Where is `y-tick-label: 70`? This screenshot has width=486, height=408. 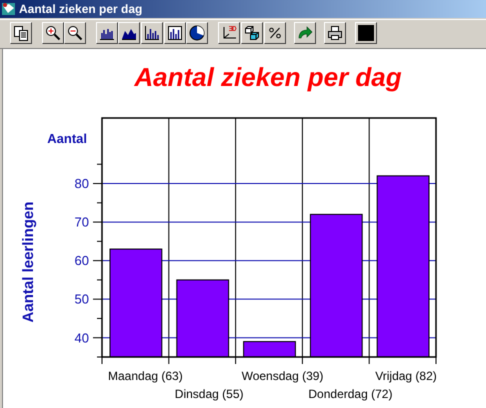
y-tick-label: 70 is located at coordinates (81, 222).